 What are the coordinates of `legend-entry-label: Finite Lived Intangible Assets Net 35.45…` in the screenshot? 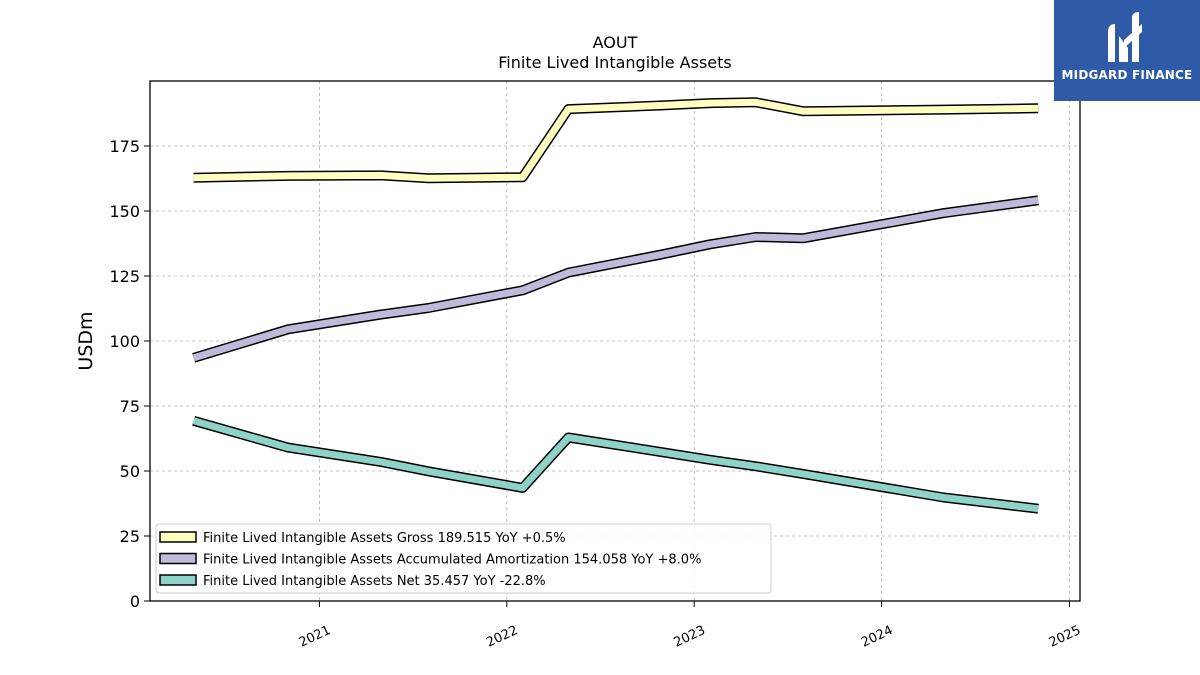 It's located at (374, 581).